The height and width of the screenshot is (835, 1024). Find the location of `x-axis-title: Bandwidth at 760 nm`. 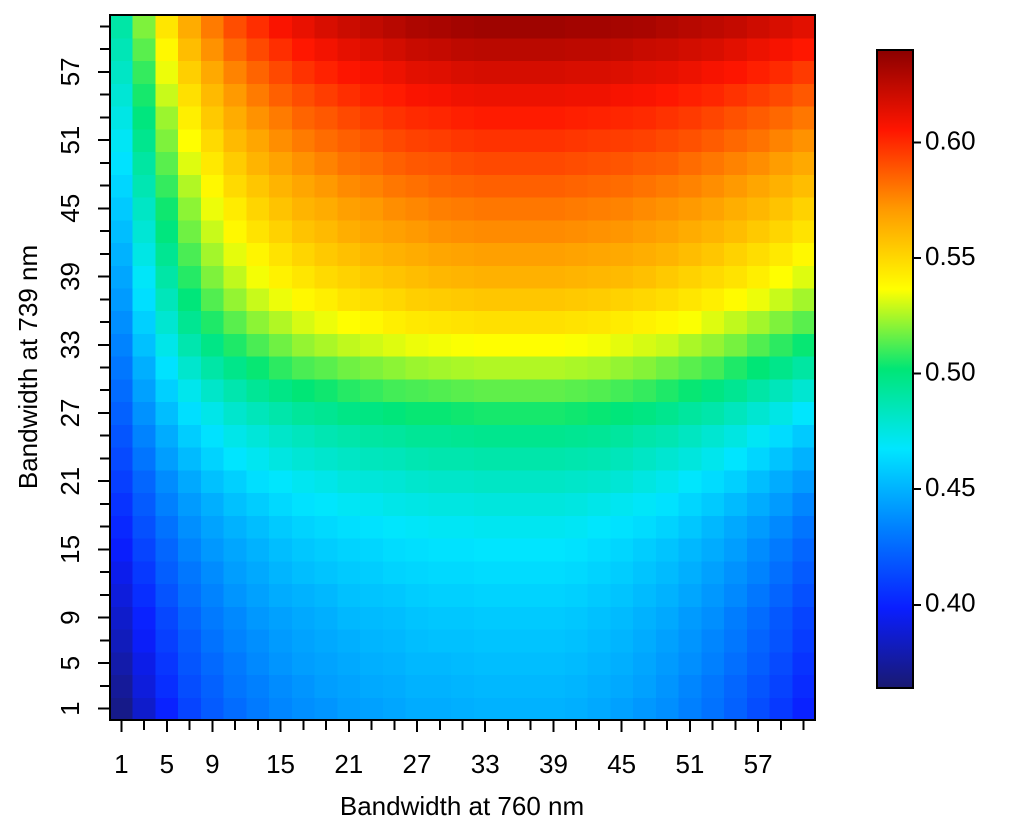

x-axis-title: Bandwidth at 760 nm is located at coordinates (462, 806).